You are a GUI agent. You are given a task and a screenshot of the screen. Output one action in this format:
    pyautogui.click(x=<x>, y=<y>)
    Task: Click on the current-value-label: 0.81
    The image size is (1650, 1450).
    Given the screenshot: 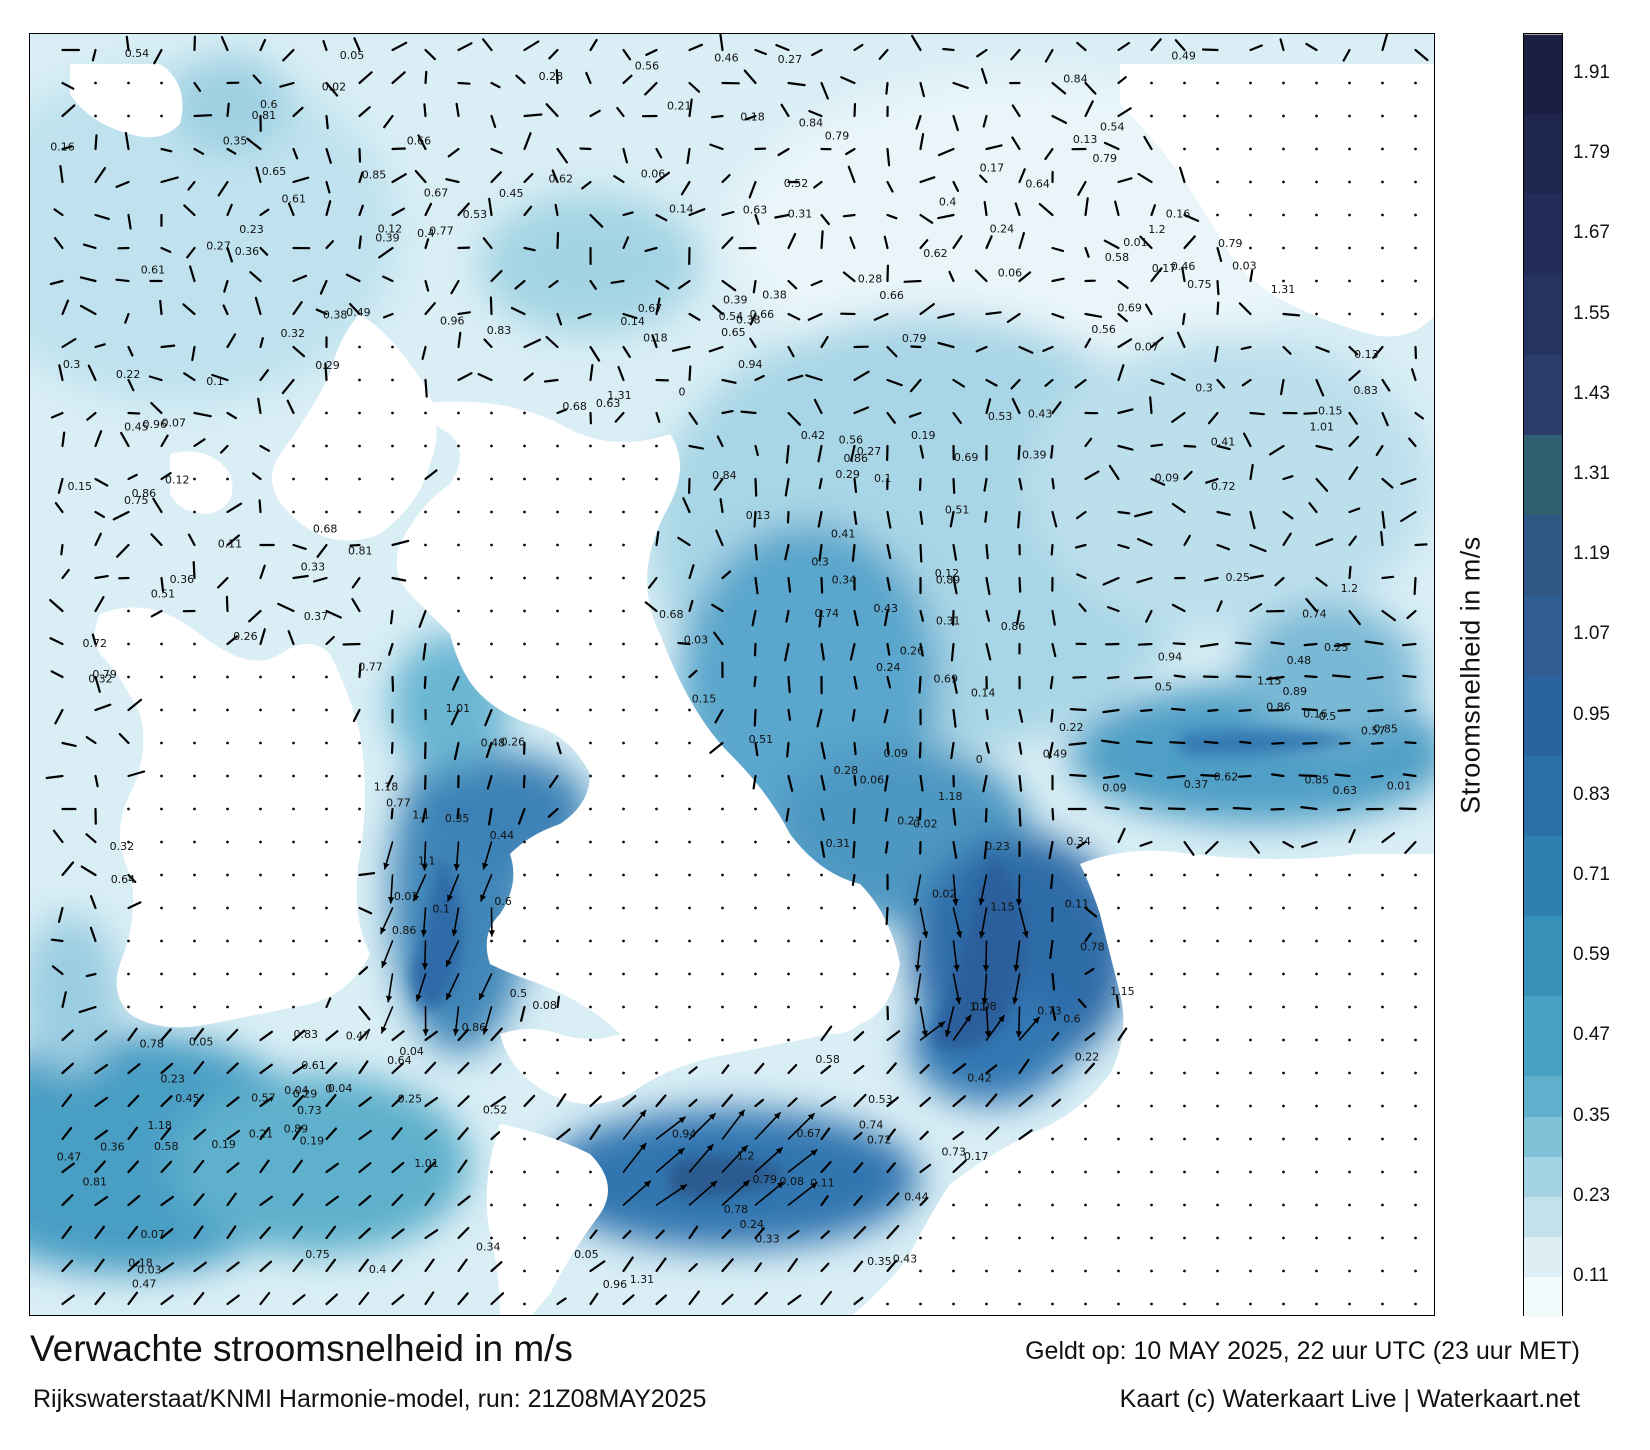 What is the action you would take?
    pyautogui.click(x=95, y=1182)
    